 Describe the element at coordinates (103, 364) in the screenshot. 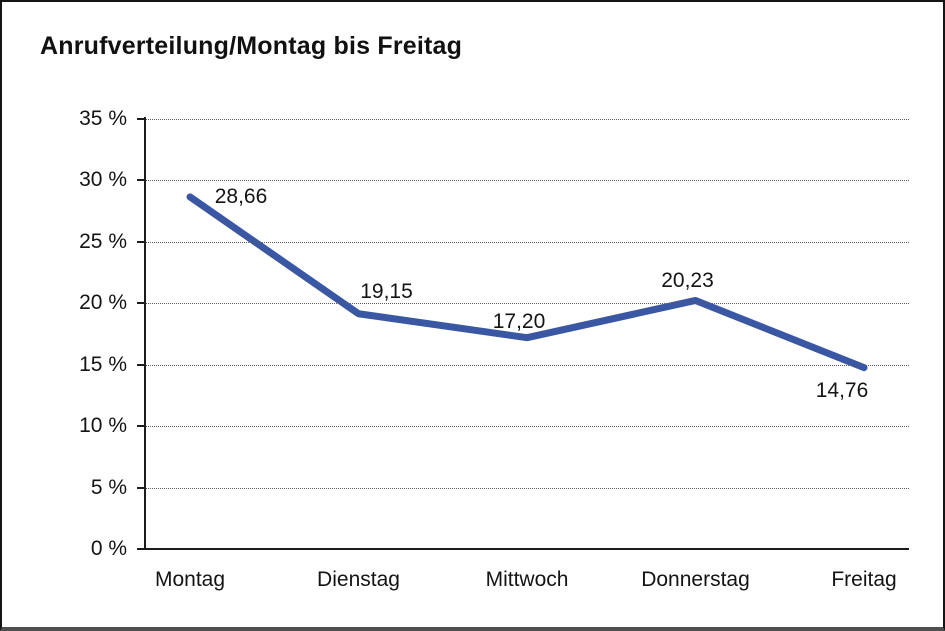

I see `y-axis-tick-label: 15 %` at that location.